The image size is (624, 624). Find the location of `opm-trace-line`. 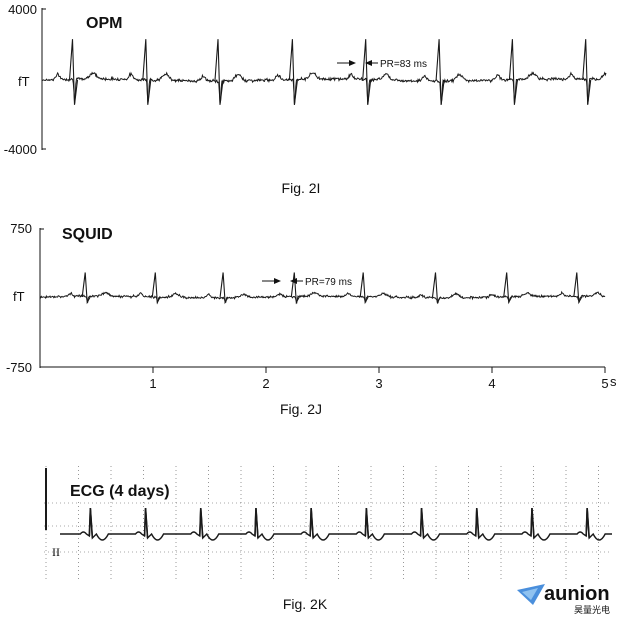

opm-trace-line is located at coordinates (324, 88).